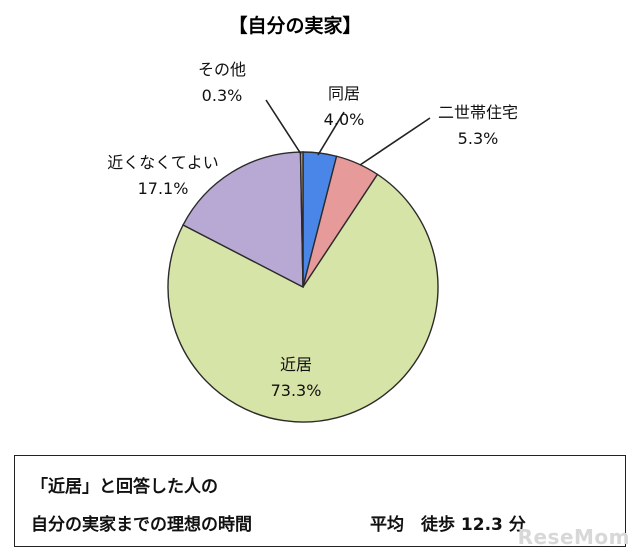 This screenshot has height=557, width=640. I want to click on slice-label-dokyo: 同居, so click(344, 93).